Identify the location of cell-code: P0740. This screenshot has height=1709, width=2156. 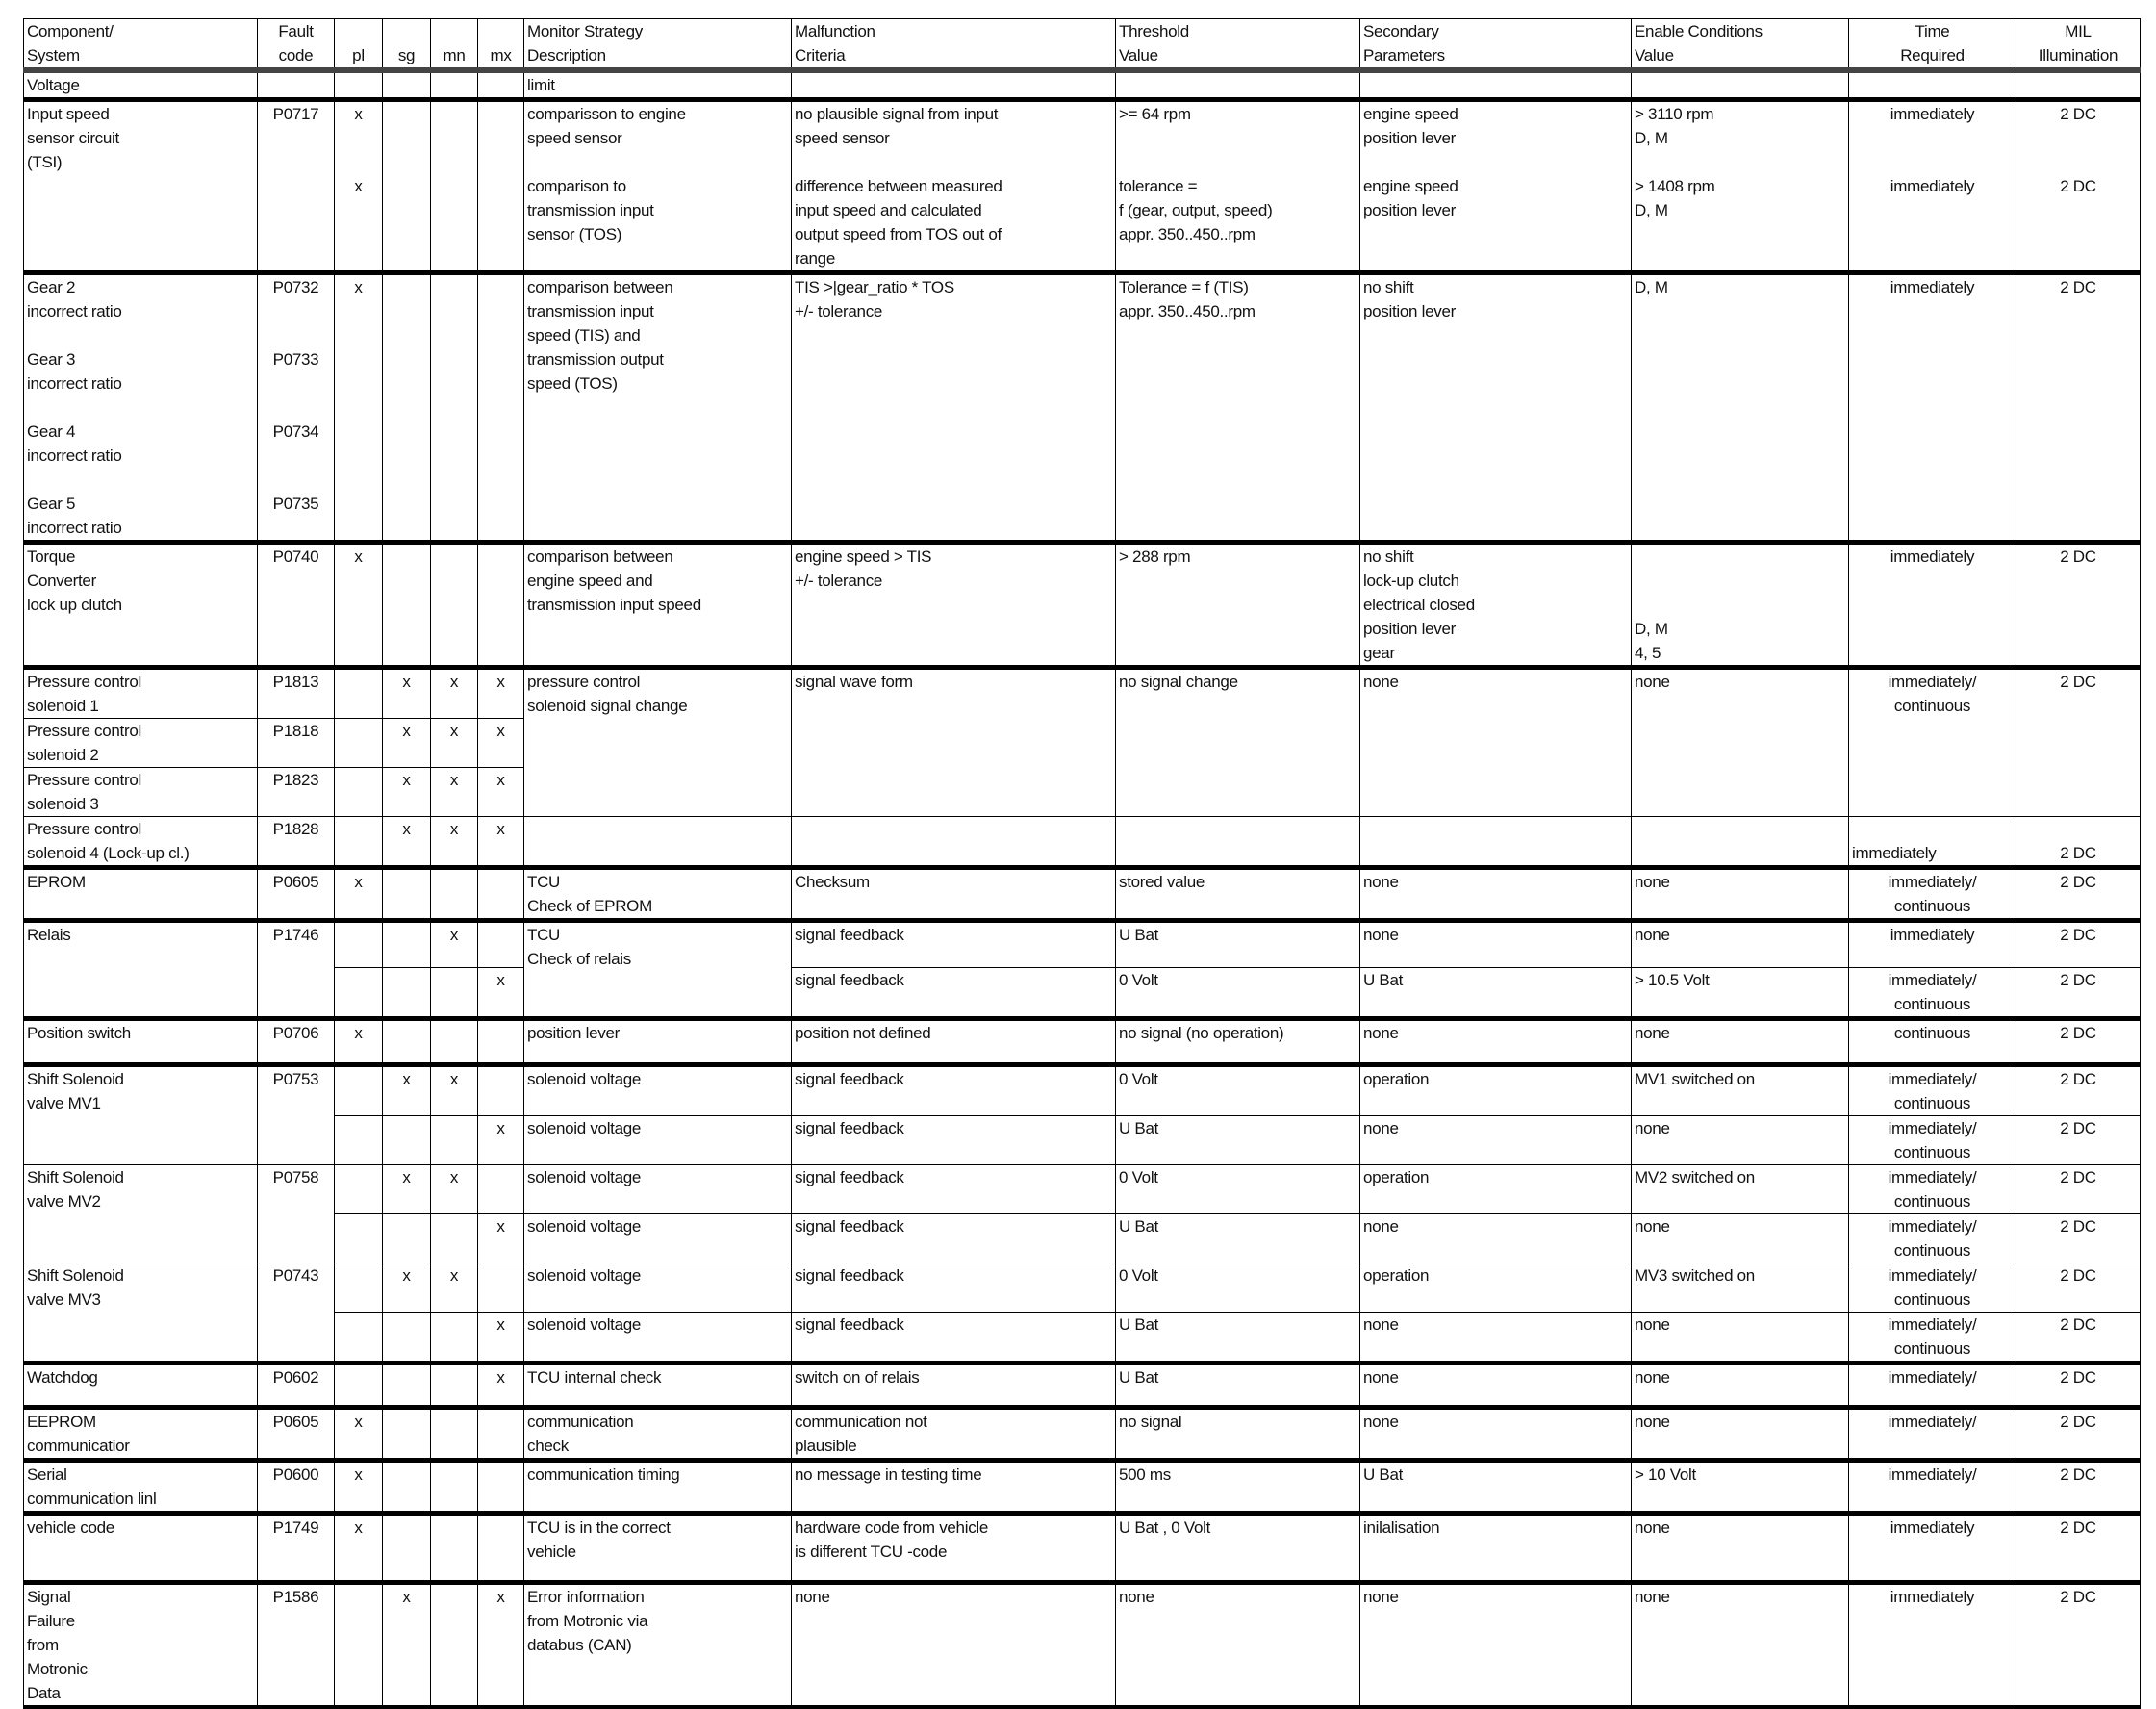
(296, 604).